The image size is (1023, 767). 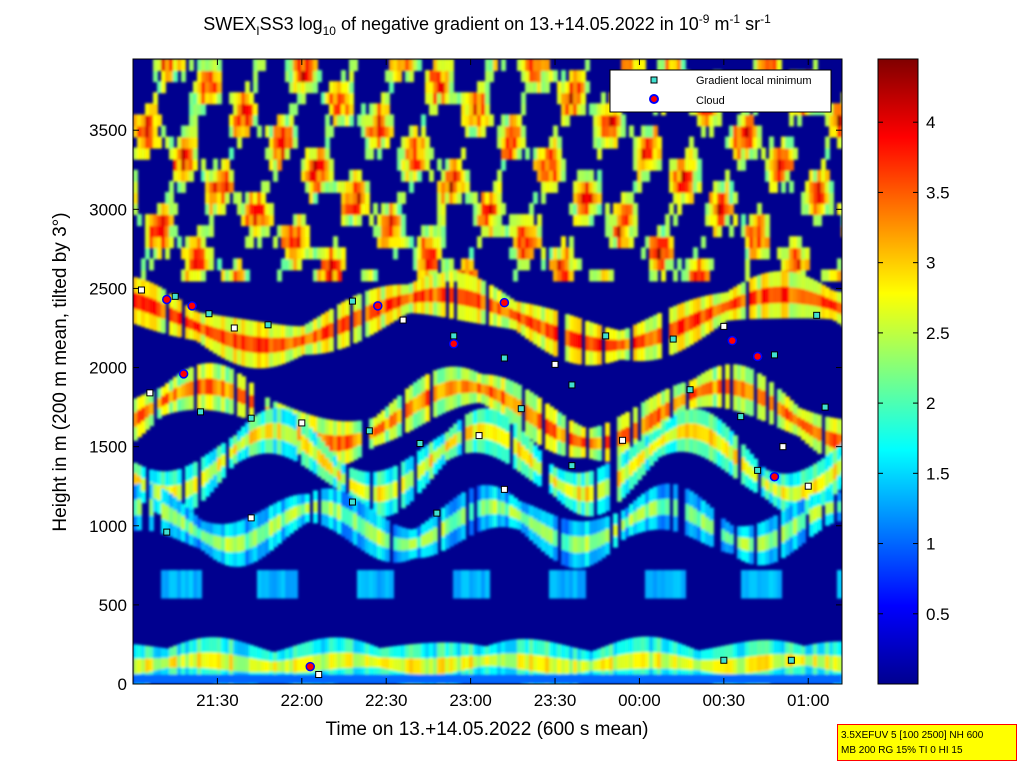 What do you see at coordinates (555, 700) in the screenshot?
I see `x-tick-label: 23:30` at bounding box center [555, 700].